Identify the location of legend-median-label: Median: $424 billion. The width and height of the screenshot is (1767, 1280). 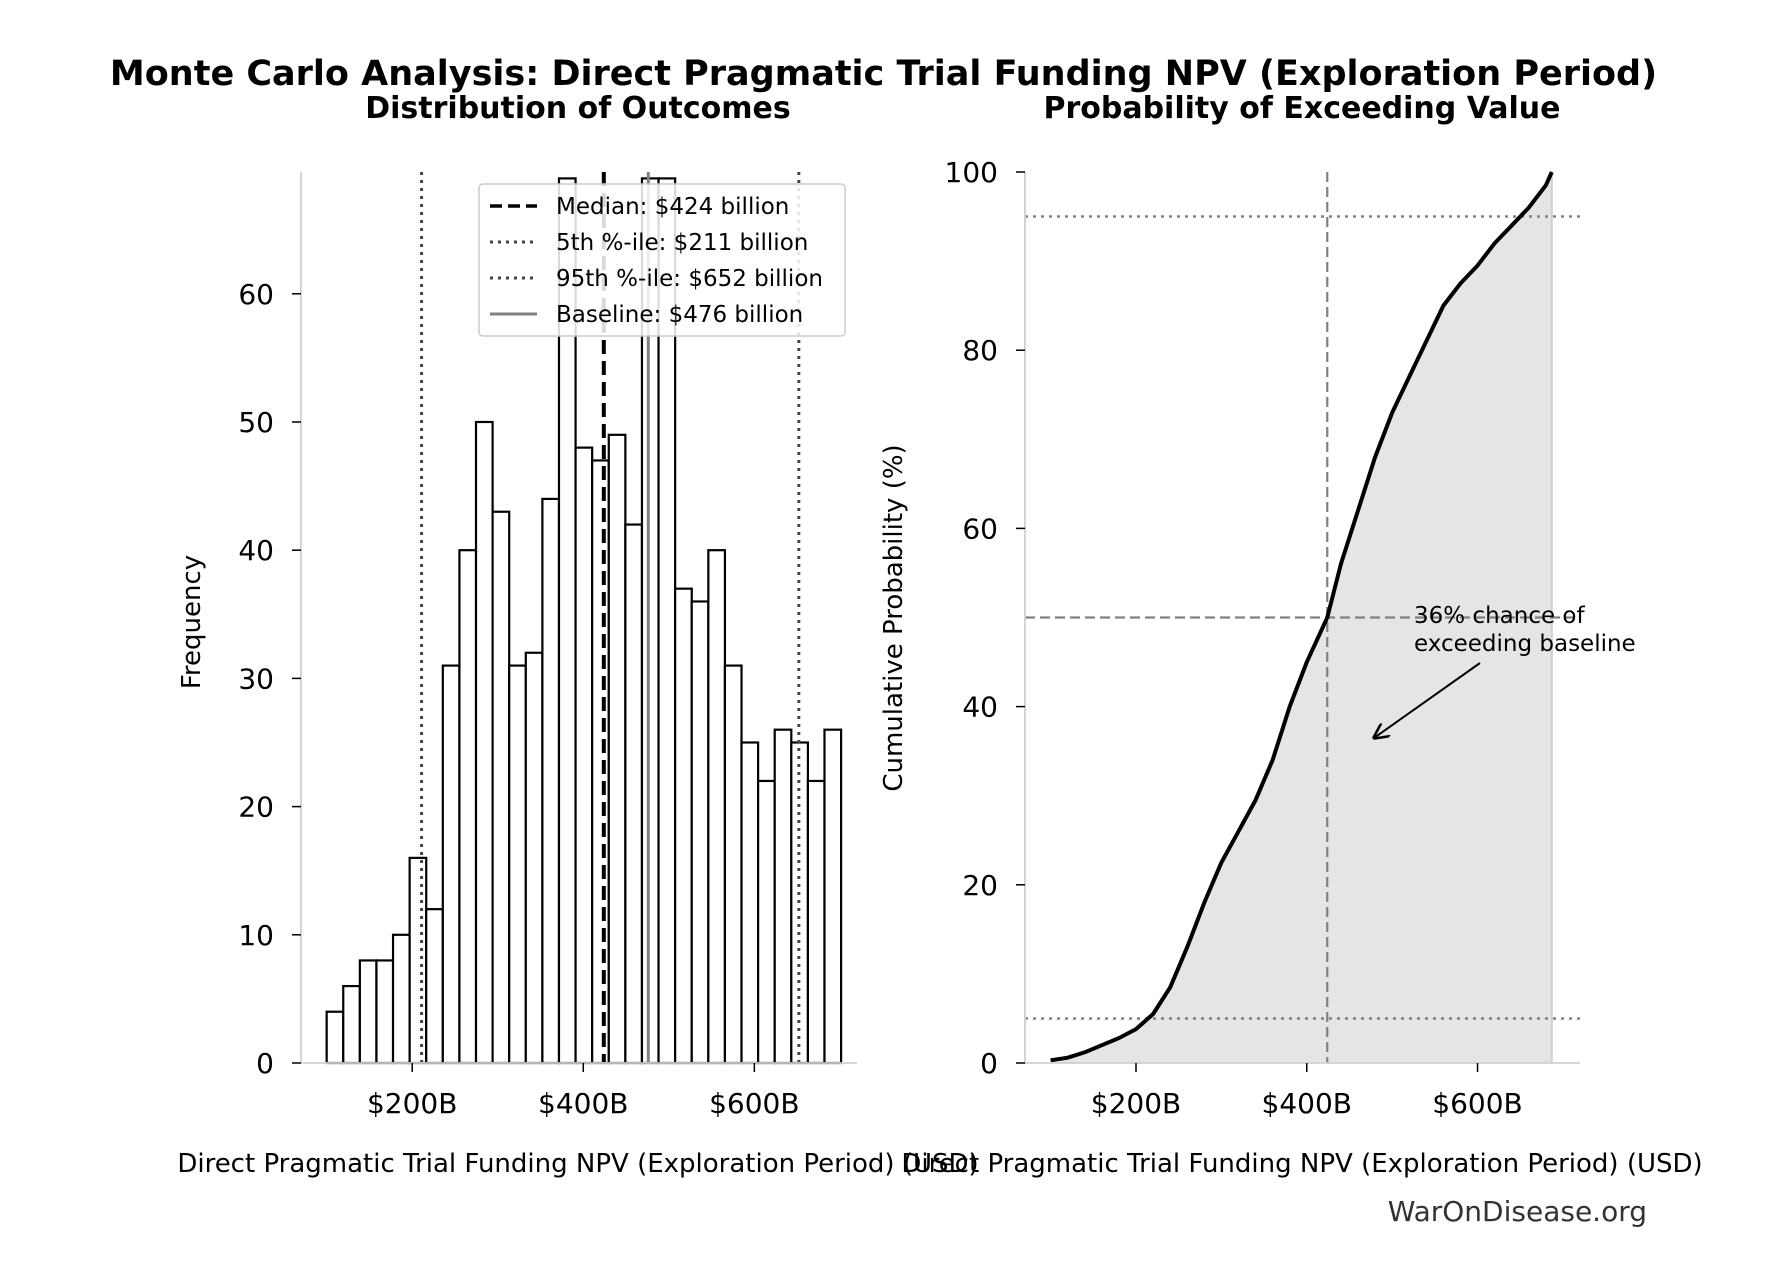
(672, 207).